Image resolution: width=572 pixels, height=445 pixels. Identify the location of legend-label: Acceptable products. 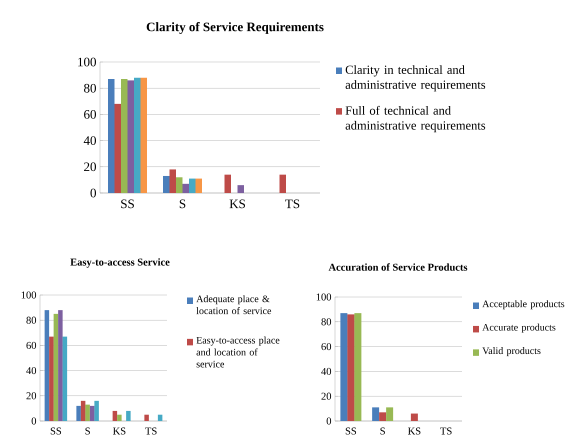
(523, 305).